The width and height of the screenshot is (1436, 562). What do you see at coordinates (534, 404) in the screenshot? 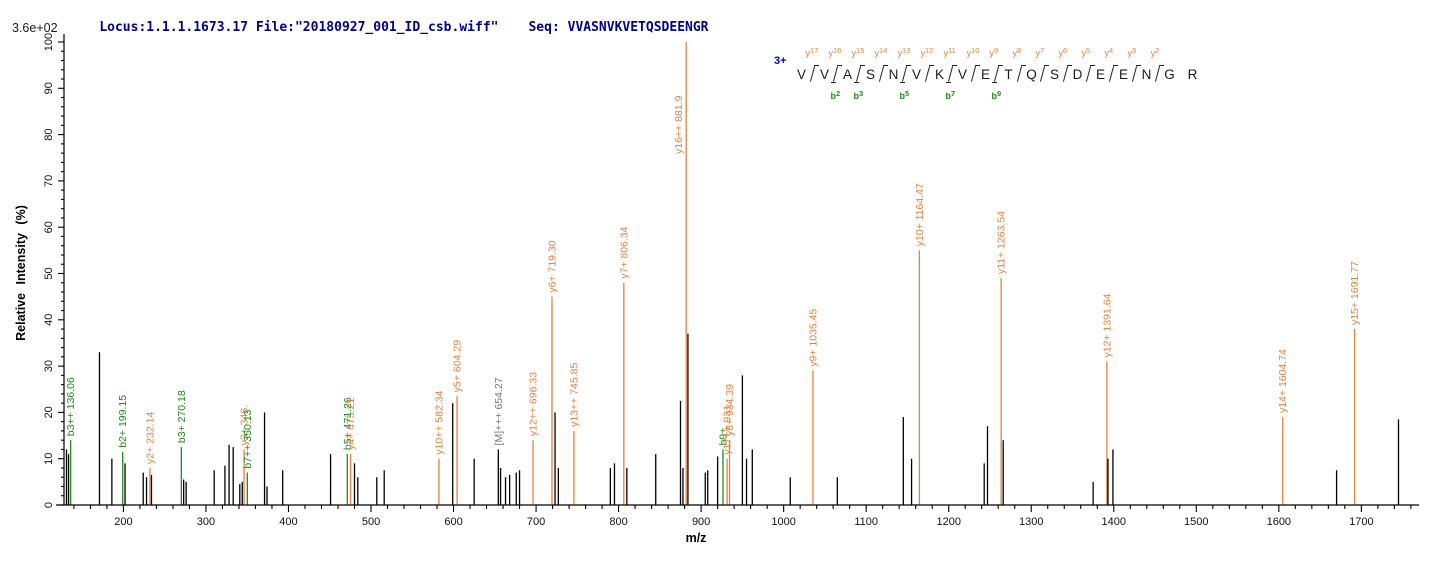
I see `peak-label: y12++ 696.33` at bounding box center [534, 404].